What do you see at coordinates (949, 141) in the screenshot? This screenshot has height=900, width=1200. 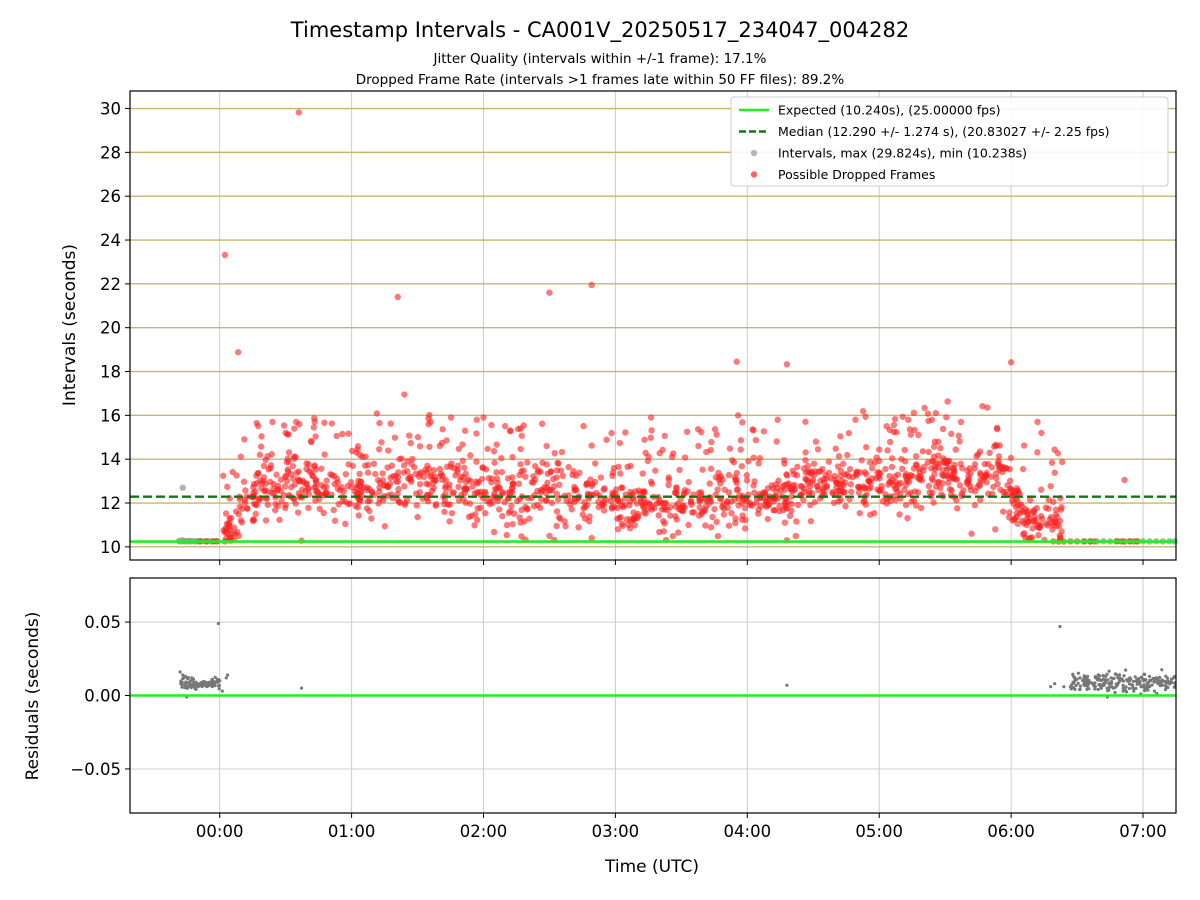 I see `legend-box` at bounding box center [949, 141].